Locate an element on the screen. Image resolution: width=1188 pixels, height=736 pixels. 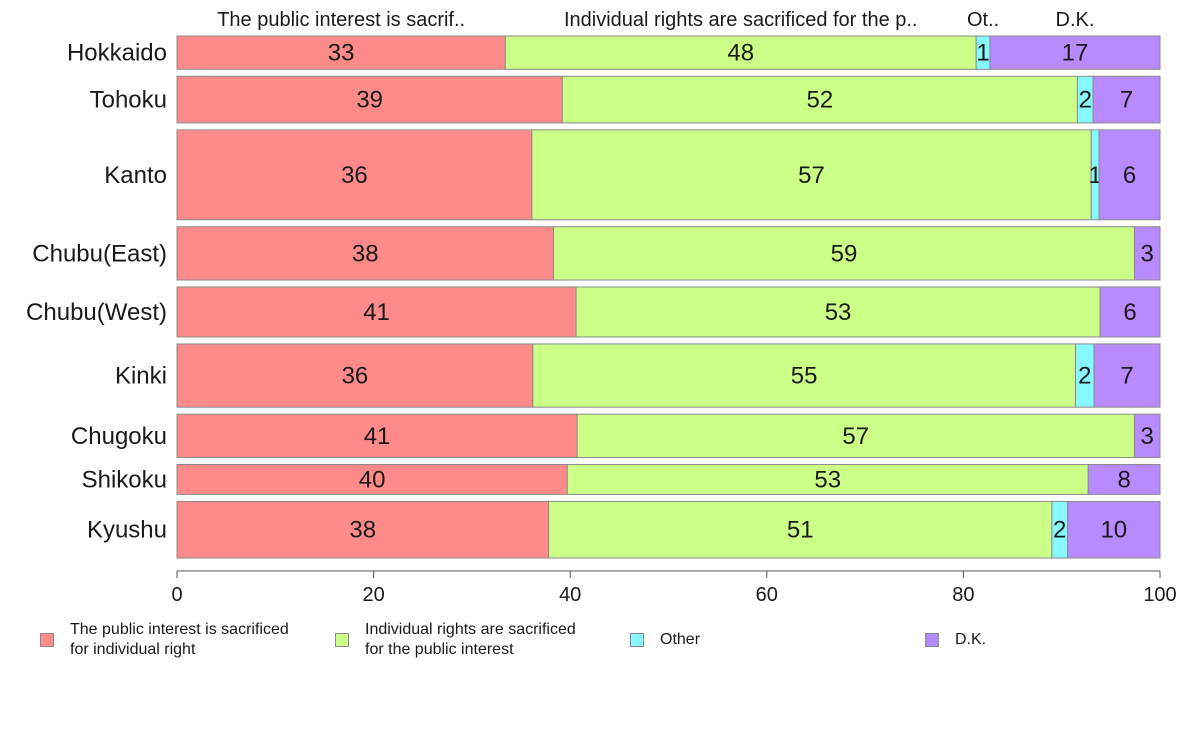
data-label-hokkaido-series-1: 48 is located at coordinates (740, 53).